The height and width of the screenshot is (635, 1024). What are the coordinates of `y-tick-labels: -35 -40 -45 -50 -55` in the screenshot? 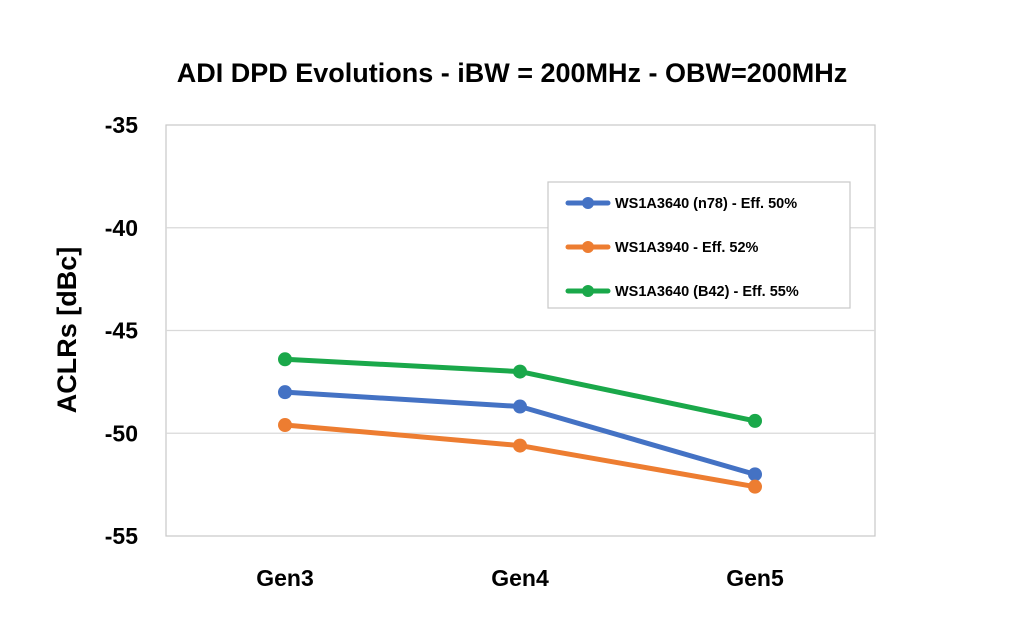 It's located at (121, 330).